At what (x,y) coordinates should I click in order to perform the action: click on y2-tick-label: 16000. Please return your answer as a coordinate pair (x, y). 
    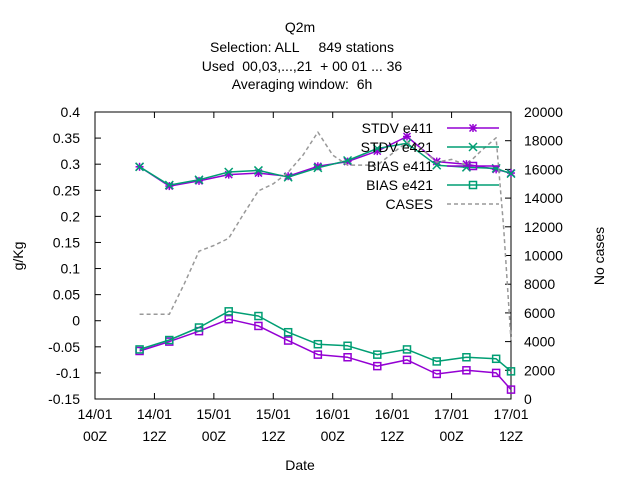
    Looking at the image, I should click on (543, 169).